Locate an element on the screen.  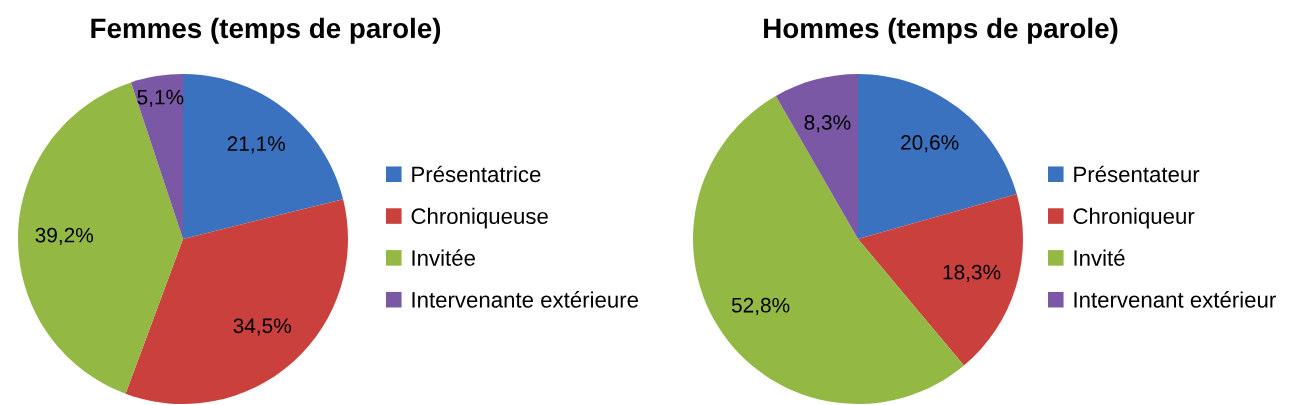
legend-label: Invitée is located at coordinates (443, 257).